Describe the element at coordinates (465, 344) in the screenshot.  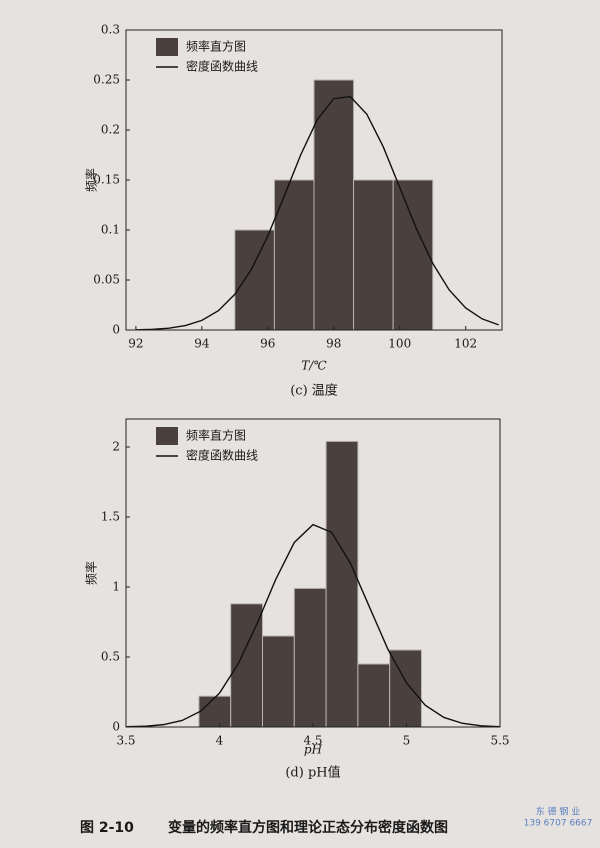
I see `x-tick-label: 102` at that location.